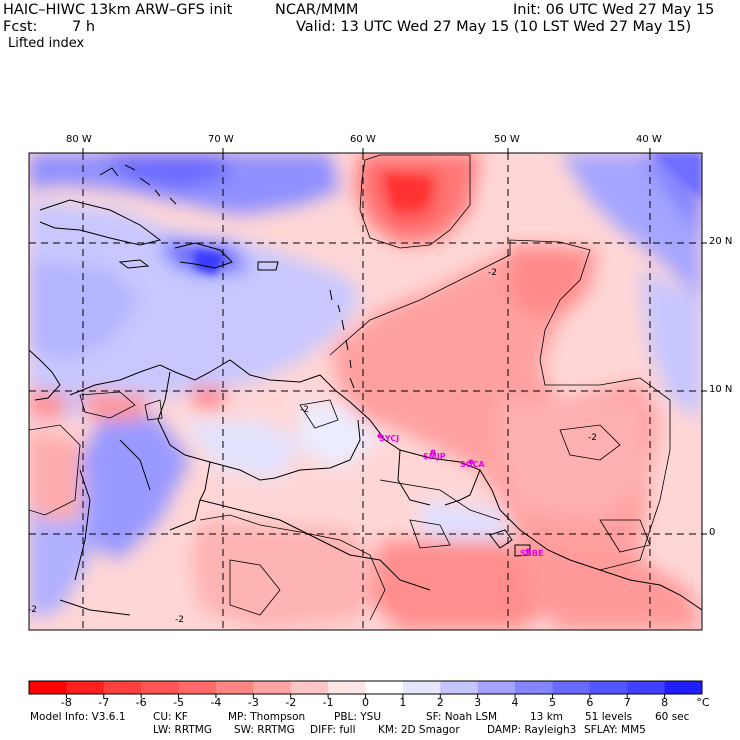 The image size is (740, 740). What do you see at coordinates (365, 702) in the screenshot?
I see `colorbar-tick-label: 0` at bounding box center [365, 702].